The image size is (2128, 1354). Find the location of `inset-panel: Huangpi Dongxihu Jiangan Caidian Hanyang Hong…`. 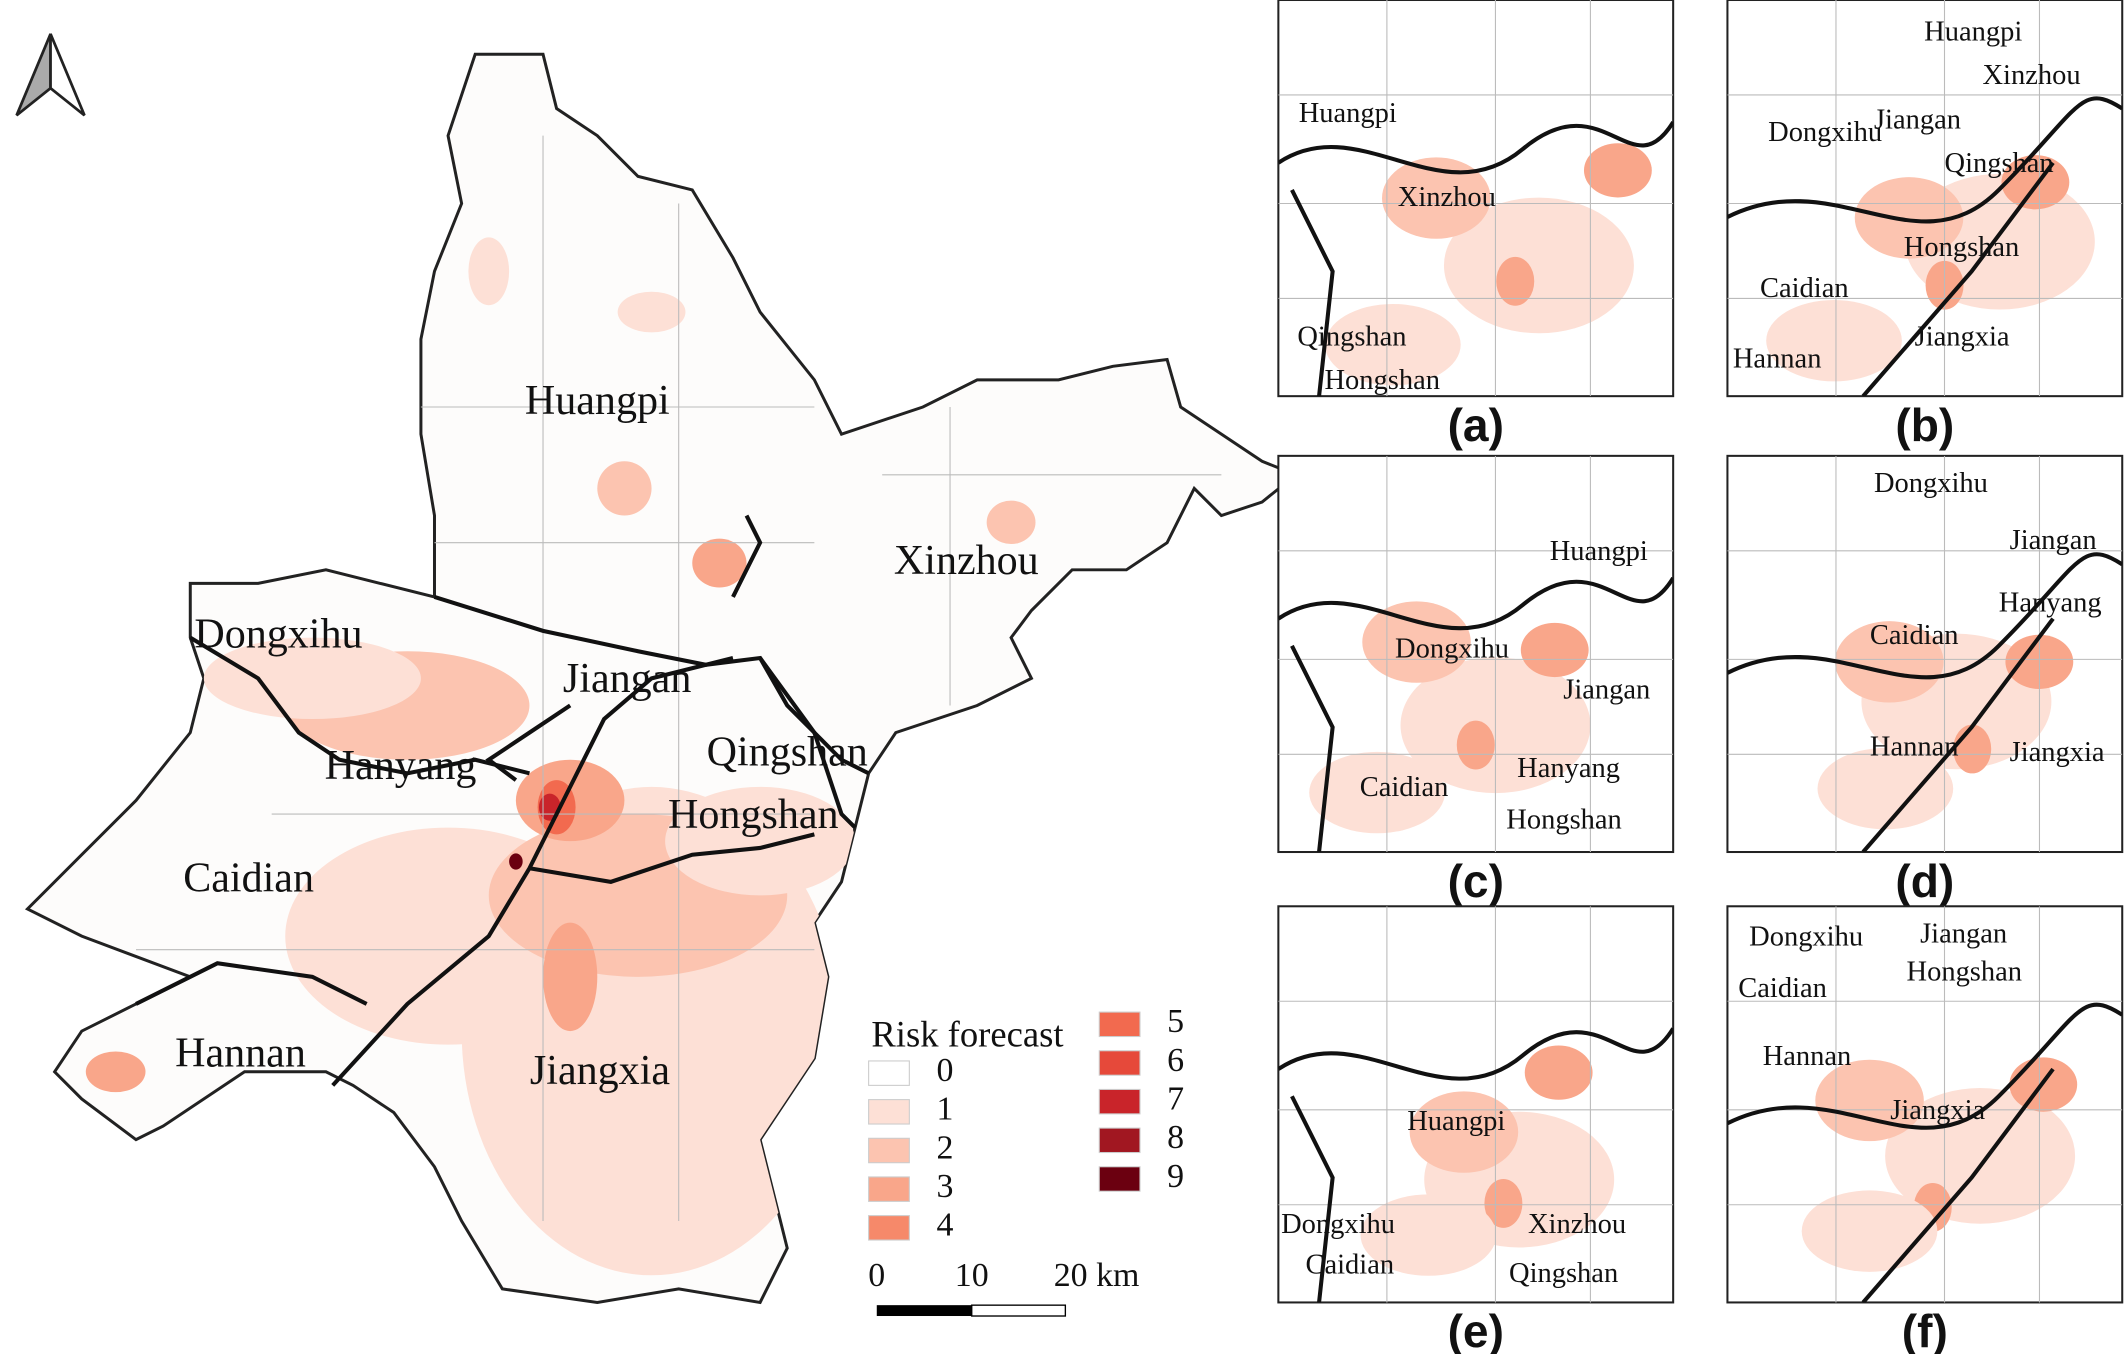

inset-panel: Huangpi Dongxihu Jiangan Caidian Hanyang Hong… is located at coordinates (1476, 680).